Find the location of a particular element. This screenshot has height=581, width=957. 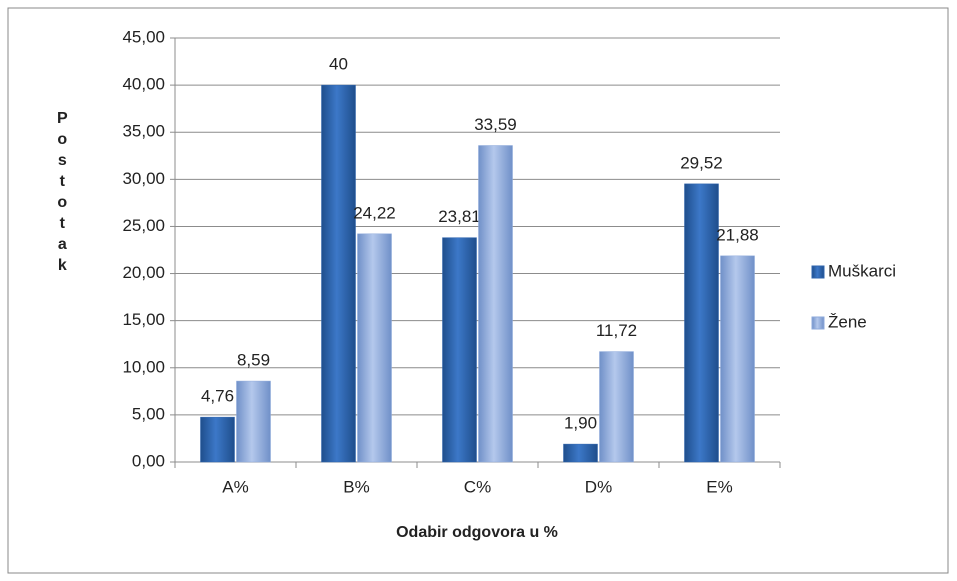

value-label: 21,88 is located at coordinates (737, 234).